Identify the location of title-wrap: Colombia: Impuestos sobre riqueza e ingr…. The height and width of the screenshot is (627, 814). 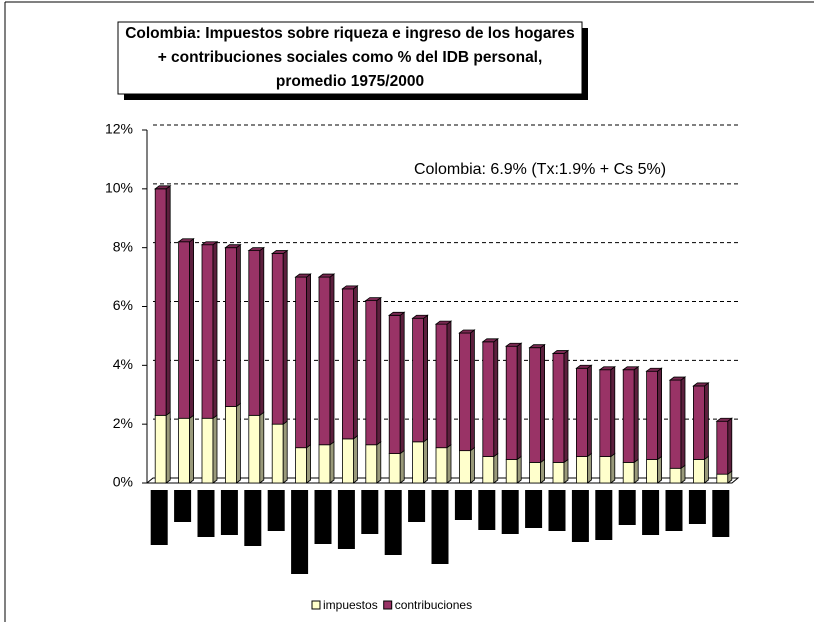
(350, 58).